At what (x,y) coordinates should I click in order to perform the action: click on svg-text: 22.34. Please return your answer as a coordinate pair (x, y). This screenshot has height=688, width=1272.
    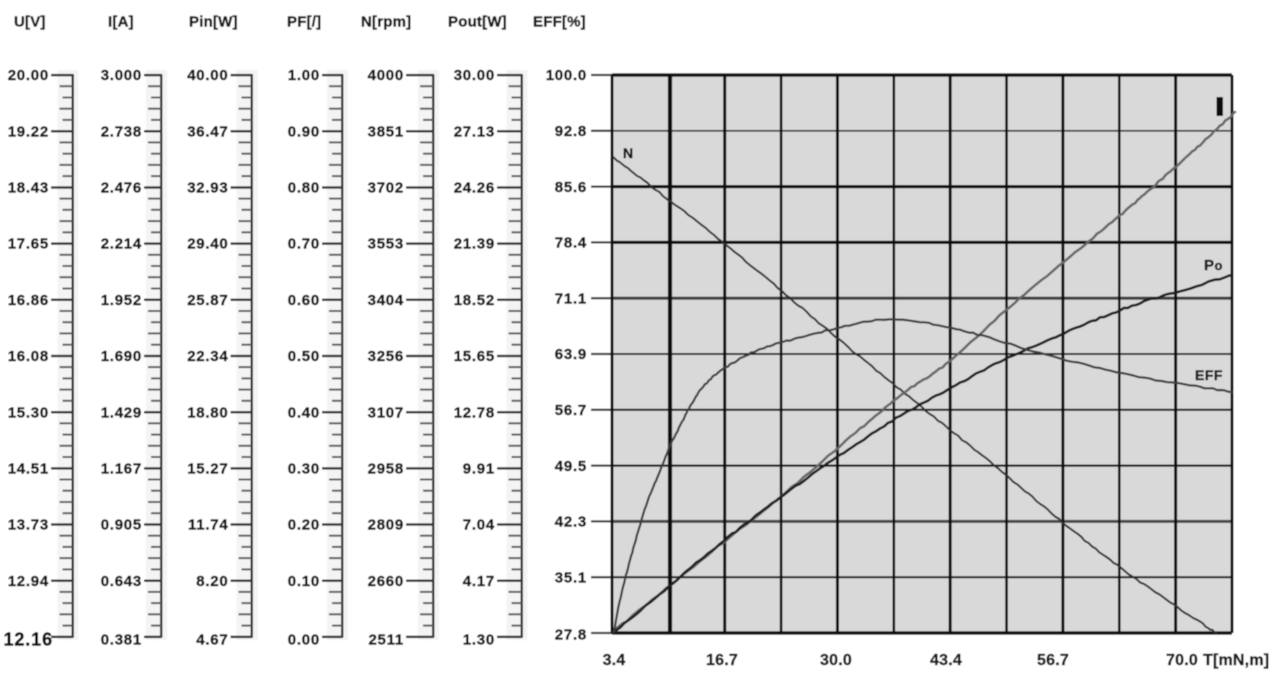
    Looking at the image, I should click on (207, 356).